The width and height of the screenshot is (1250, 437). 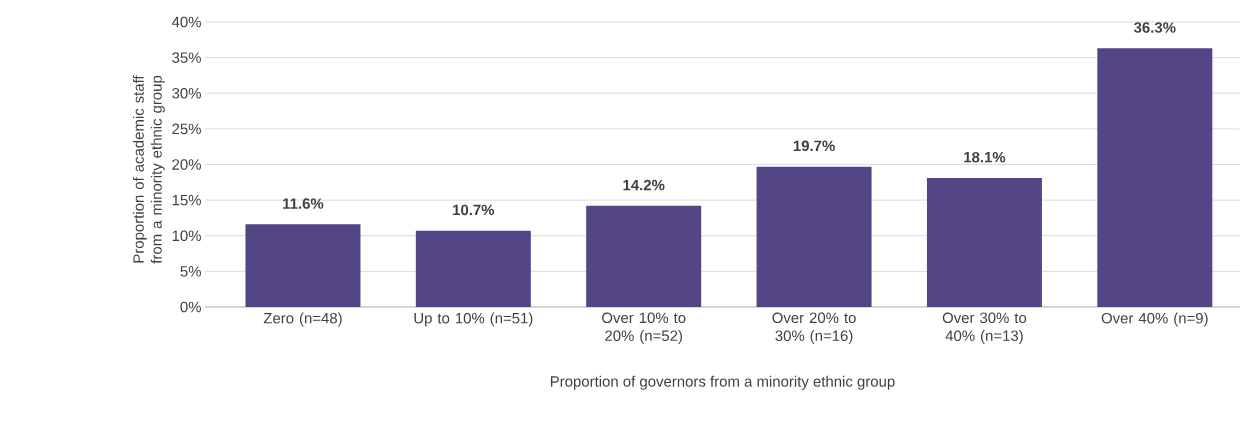 I want to click on data-label: 11.6%, so click(x=303, y=203).